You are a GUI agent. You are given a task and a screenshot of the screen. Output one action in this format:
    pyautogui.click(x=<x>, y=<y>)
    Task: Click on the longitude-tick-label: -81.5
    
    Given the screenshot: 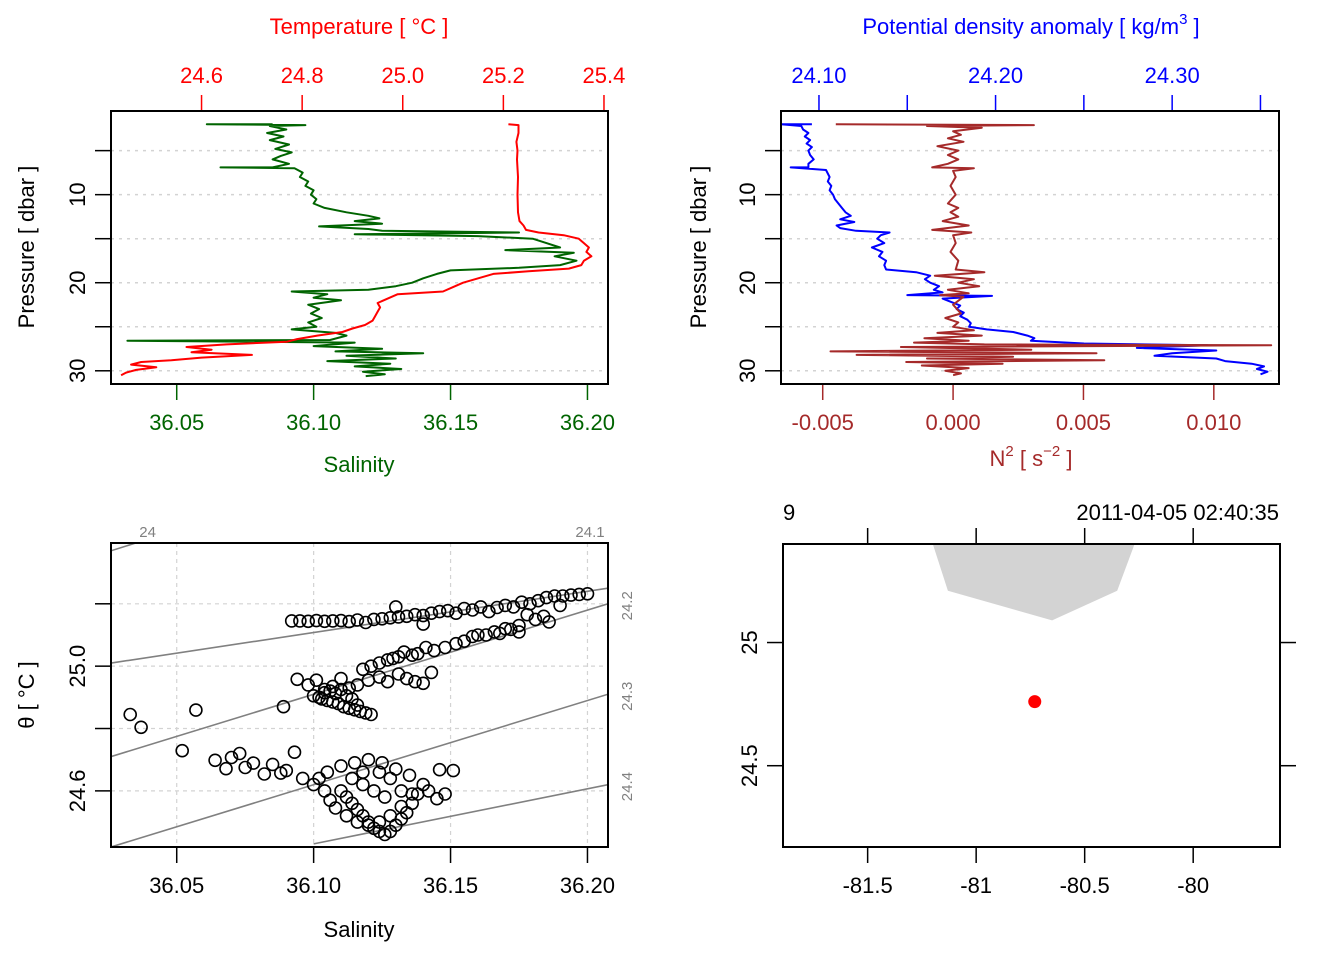 What is the action you would take?
    pyautogui.click(x=868, y=885)
    